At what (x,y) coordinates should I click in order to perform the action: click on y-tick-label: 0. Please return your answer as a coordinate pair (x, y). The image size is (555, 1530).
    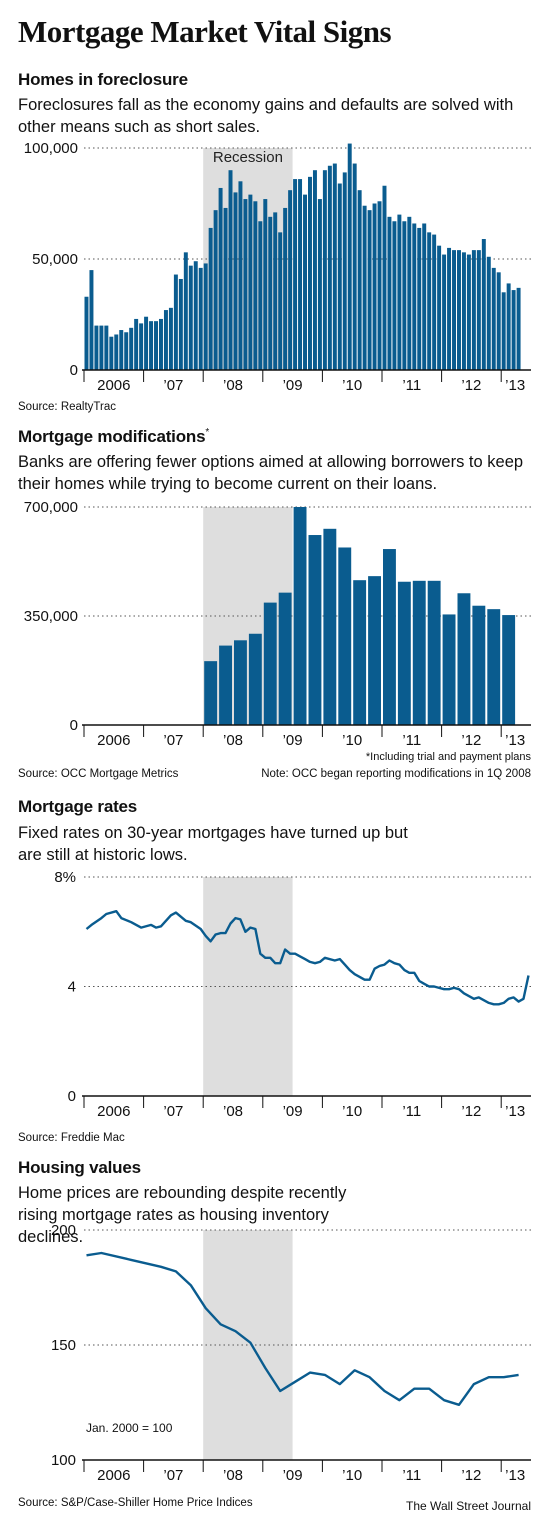
    Looking at the image, I should click on (74, 725).